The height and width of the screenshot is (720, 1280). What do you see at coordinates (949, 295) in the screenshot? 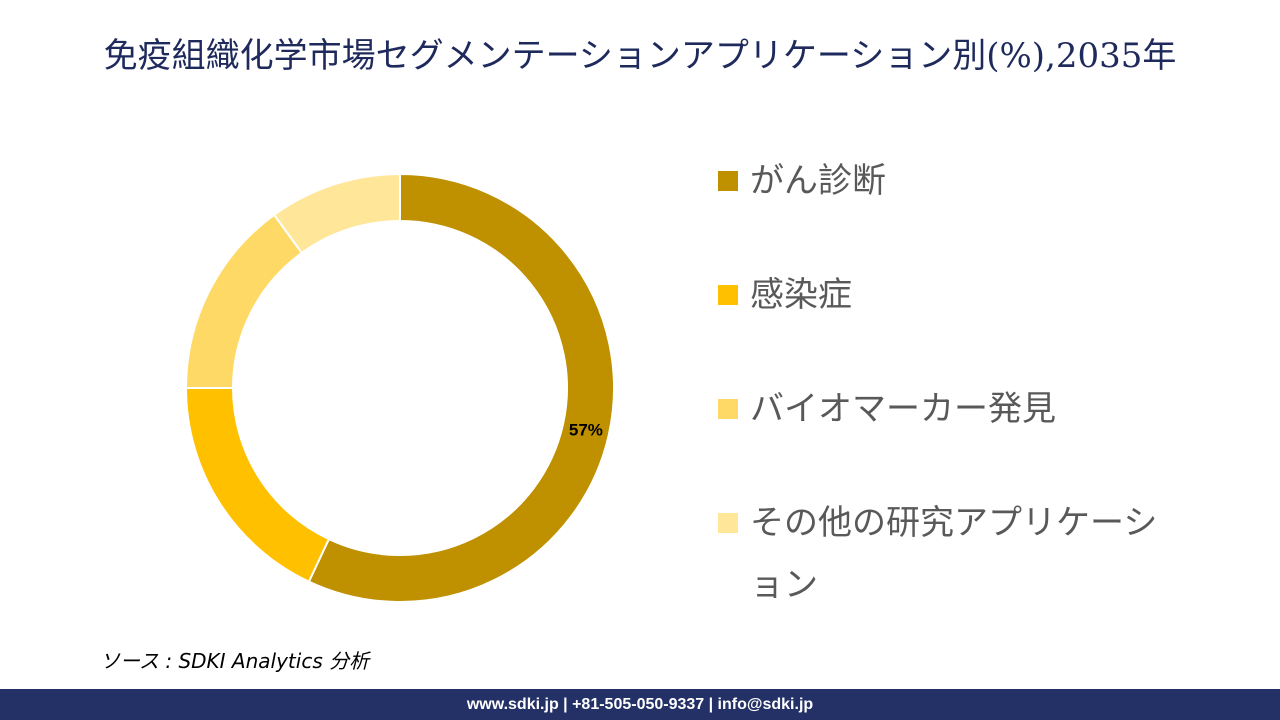
I see `legend-item-infectious-disease: 感染症` at bounding box center [949, 295].